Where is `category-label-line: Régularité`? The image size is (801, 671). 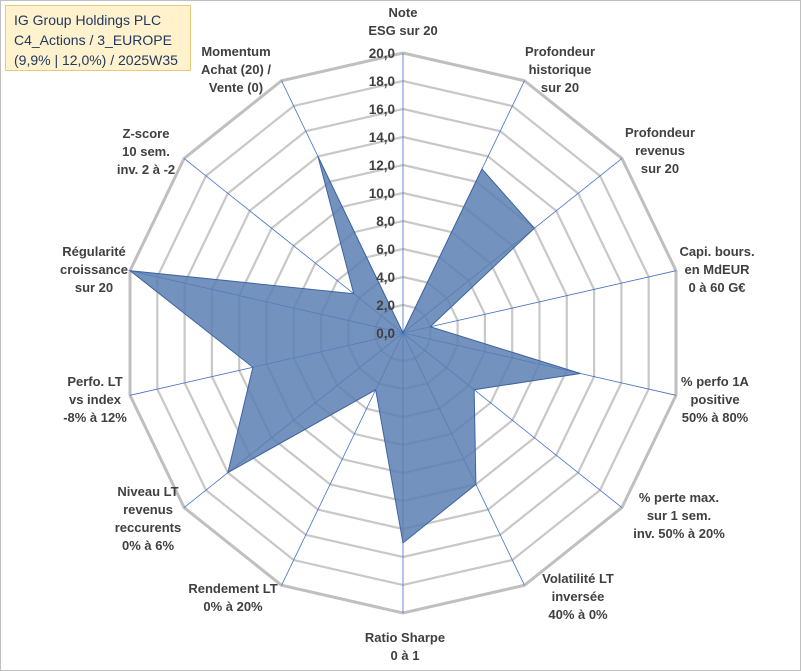 category-label-line: Régularité is located at coordinates (94, 251).